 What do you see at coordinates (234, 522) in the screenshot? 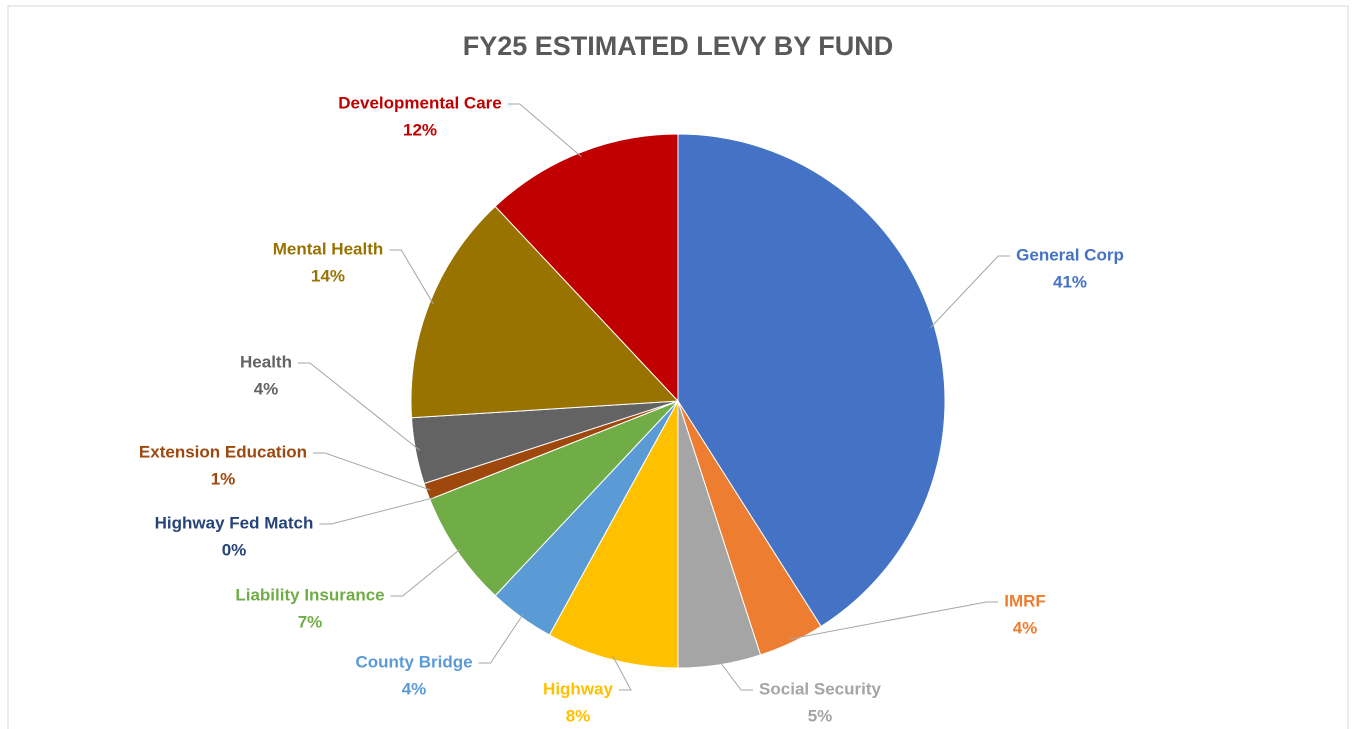
I see `slice-label: Highway Fed Match` at bounding box center [234, 522].